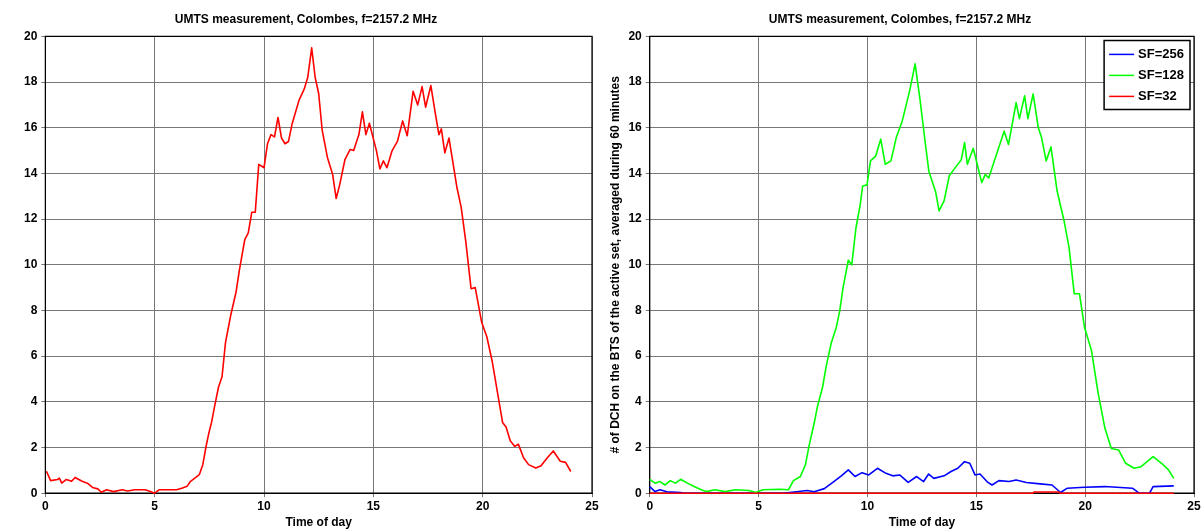 This screenshot has width=1204, height=530. What do you see at coordinates (614, 264) in the screenshot?
I see `y-axis-title: # of DCH on the BTS of the active set, averaged during 60 minutes` at bounding box center [614, 264].